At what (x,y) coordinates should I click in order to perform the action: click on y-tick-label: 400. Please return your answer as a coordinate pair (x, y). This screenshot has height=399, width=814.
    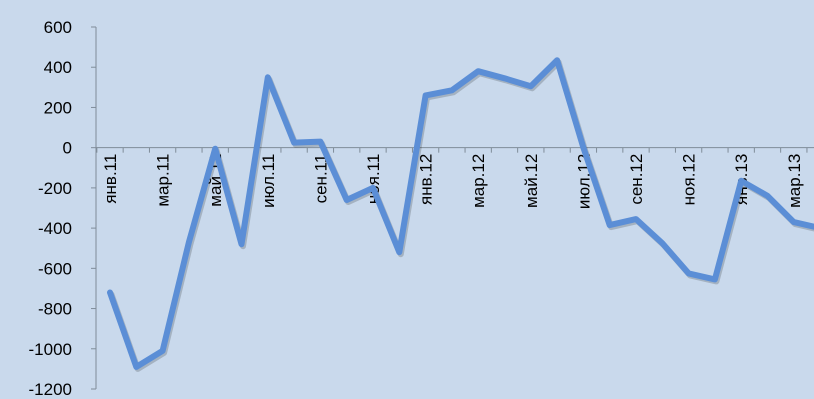
    Looking at the image, I should click on (58, 67).